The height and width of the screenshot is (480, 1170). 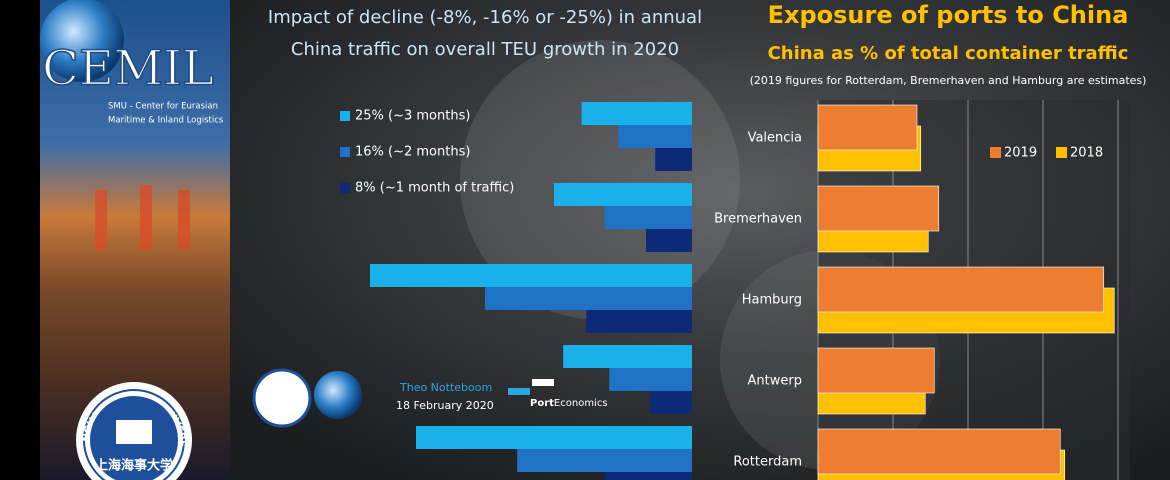 I want to click on legend-label: 8% (~1 month of traffic), so click(x=434, y=188).